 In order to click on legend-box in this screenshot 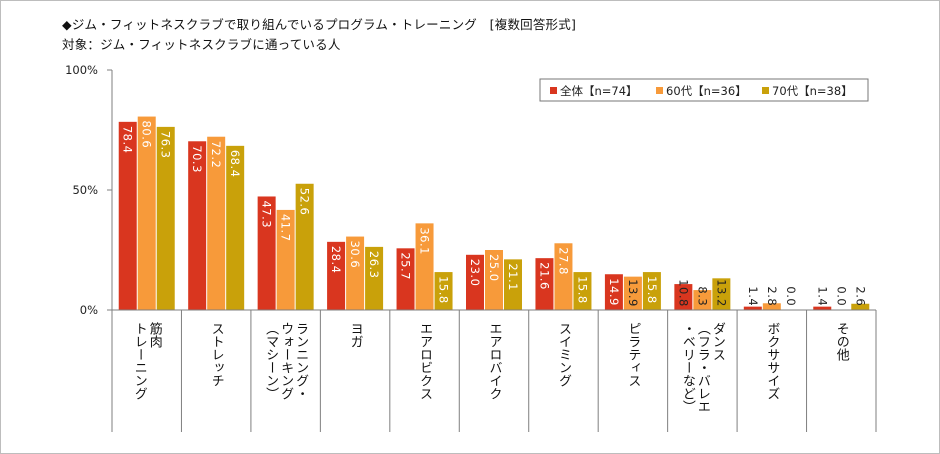, I will do `click(704, 90)`.